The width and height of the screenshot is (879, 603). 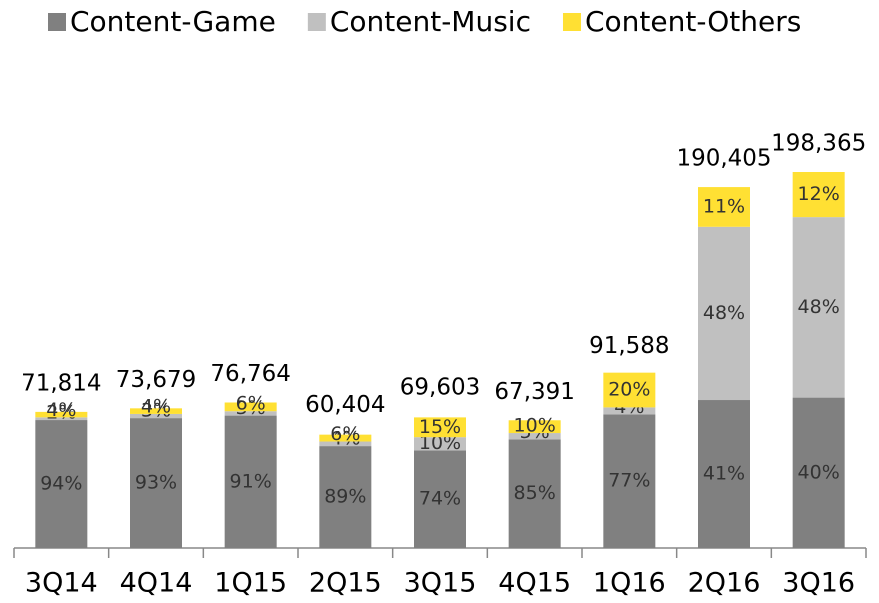 What do you see at coordinates (250, 374) in the screenshot?
I see `total-label: 76,764` at bounding box center [250, 374].